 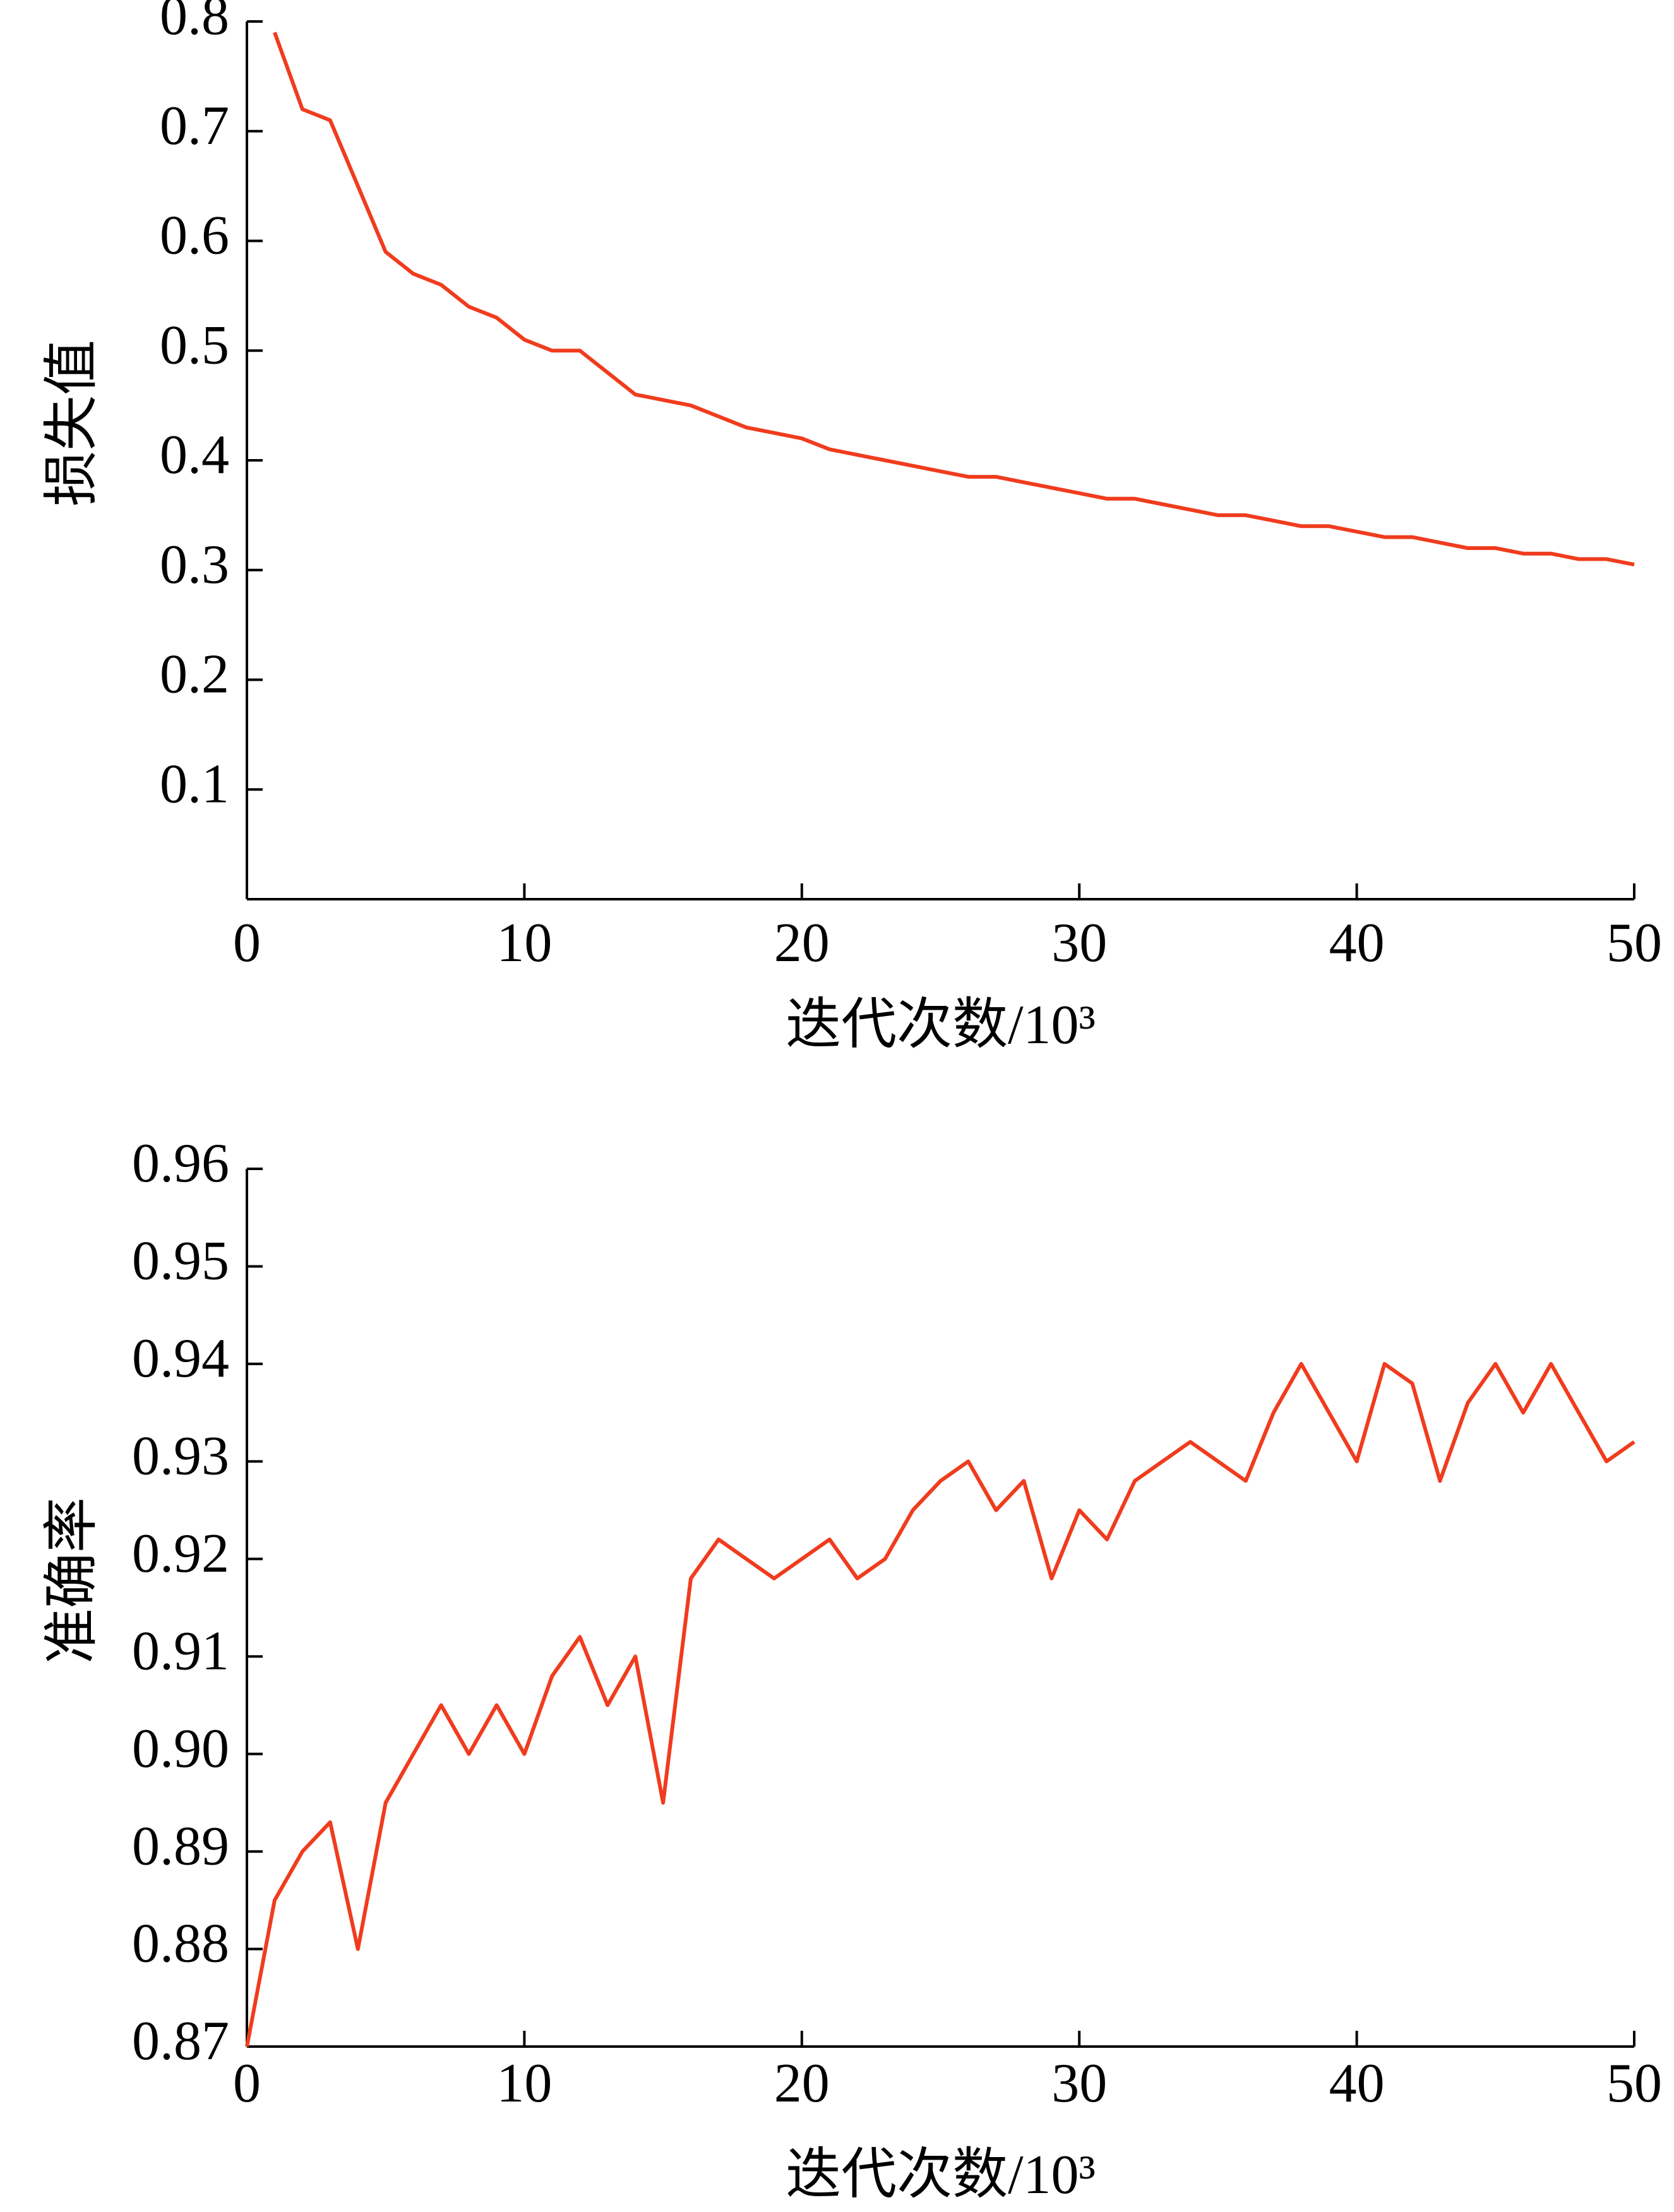 I want to click on y-tick-label: 0.2, so click(x=195, y=674).